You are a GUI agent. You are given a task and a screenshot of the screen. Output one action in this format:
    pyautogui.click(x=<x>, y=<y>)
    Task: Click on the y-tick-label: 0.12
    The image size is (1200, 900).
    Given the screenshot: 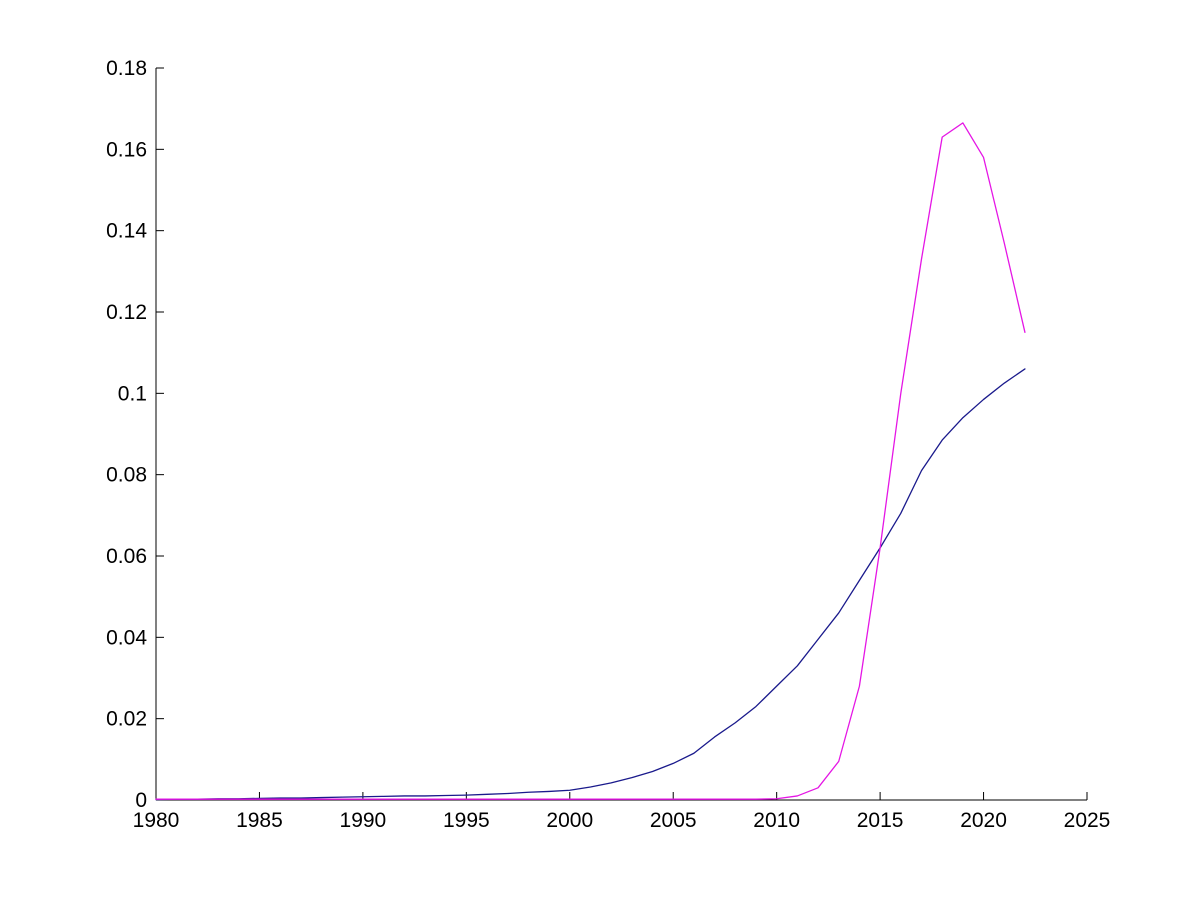 What is the action you would take?
    pyautogui.click(x=126, y=312)
    